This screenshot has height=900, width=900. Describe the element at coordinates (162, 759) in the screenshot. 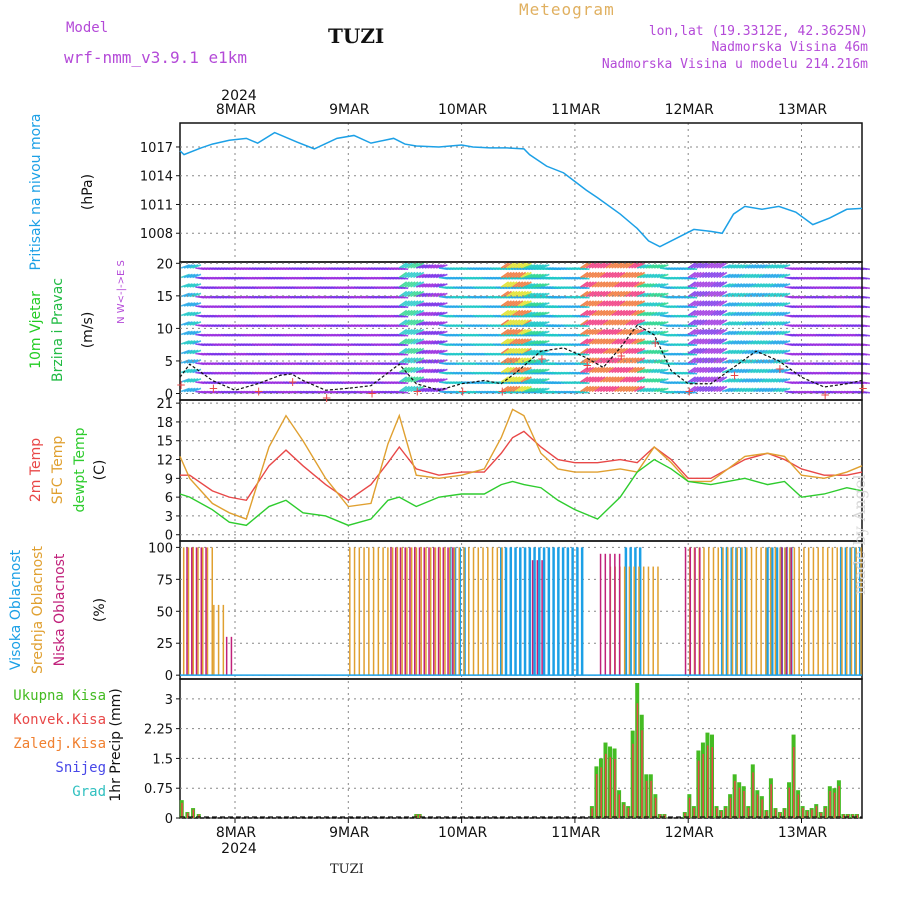

I see `y-tick-label: 1.5` at that location.